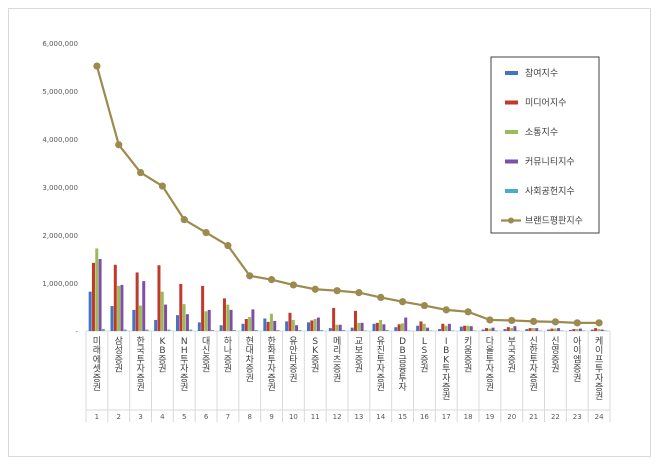  What do you see at coordinates (60, 188) in the screenshot?
I see `y-tick-label: 3,000,000` at bounding box center [60, 188].